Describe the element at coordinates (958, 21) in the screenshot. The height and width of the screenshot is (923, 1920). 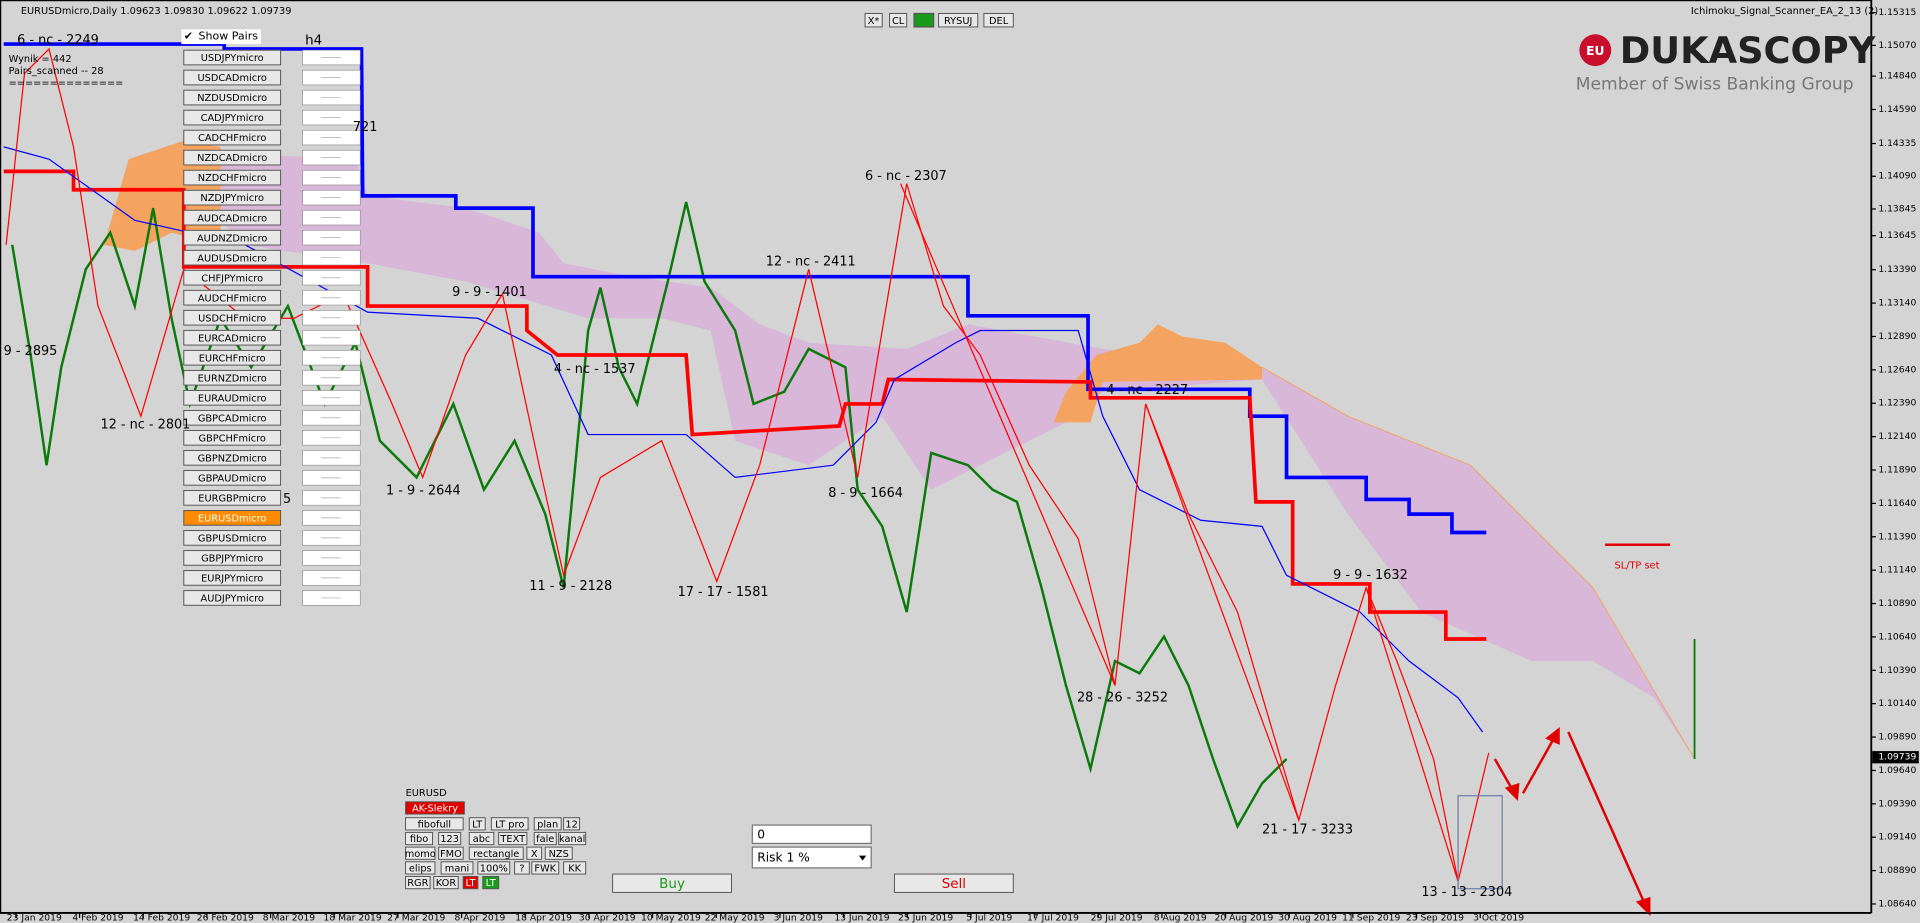
I see `toolbar-button-label: RYSUJ` at that location.